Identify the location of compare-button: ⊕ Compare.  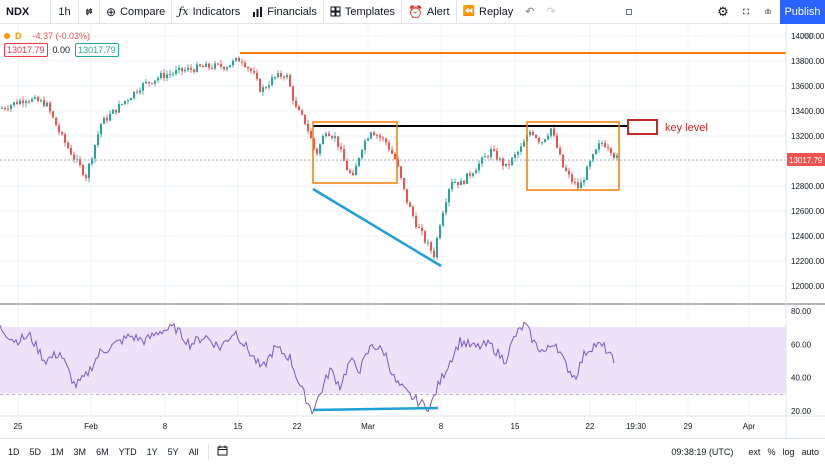
(135, 12).